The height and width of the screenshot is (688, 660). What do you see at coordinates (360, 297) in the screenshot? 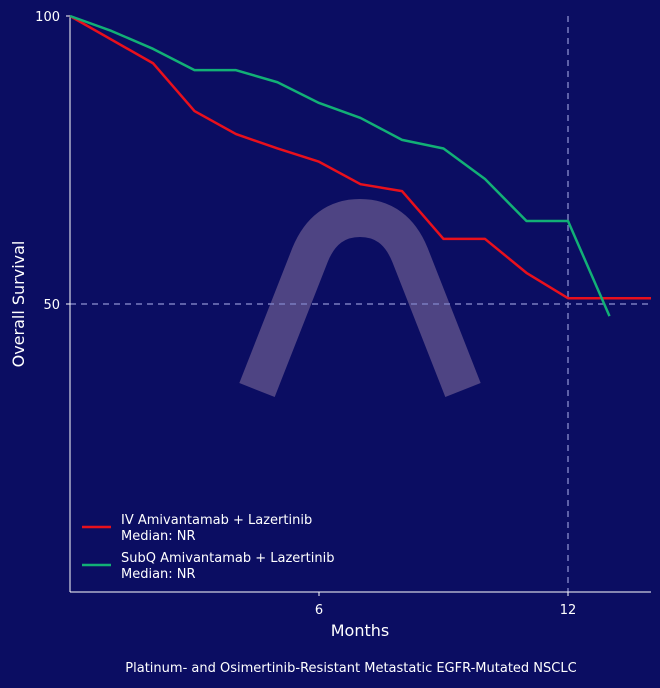
I see `logo-arch-icon` at bounding box center [360, 297].